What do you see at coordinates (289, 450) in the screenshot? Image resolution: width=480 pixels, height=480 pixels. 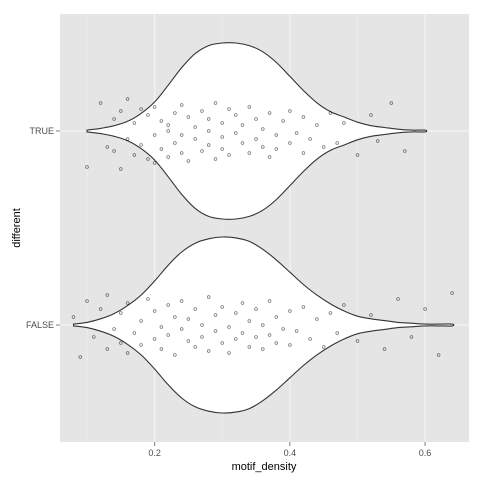 I see `x-axis: 0.2 0.4 0.6` at bounding box center [289, 450].